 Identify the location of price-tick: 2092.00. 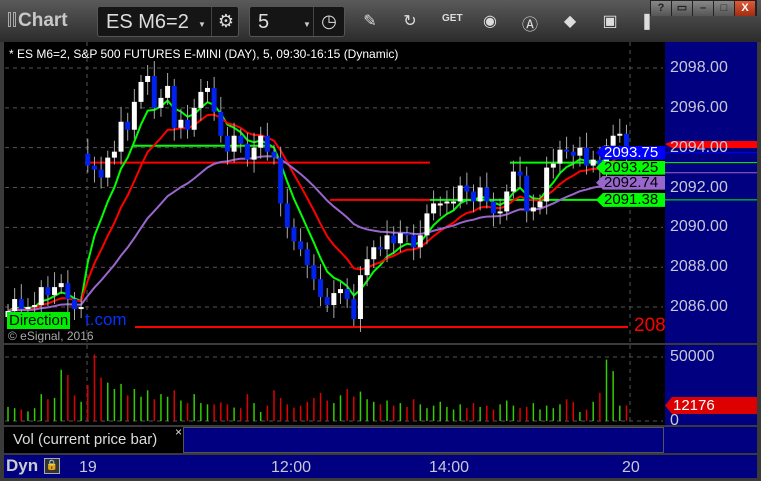
(699, 187).